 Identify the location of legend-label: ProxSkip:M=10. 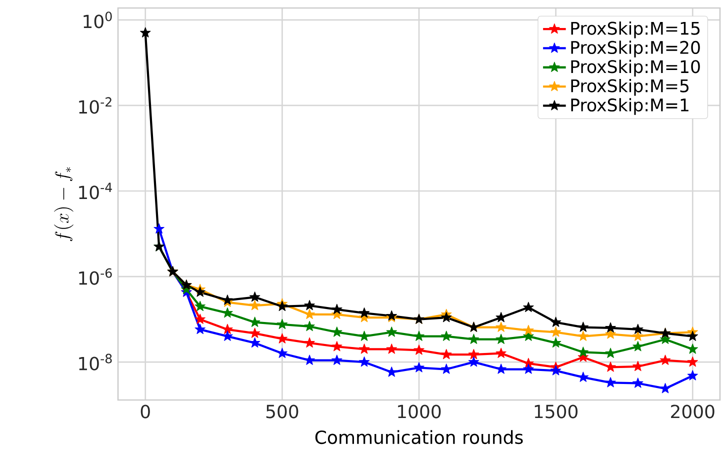
(635, 68).